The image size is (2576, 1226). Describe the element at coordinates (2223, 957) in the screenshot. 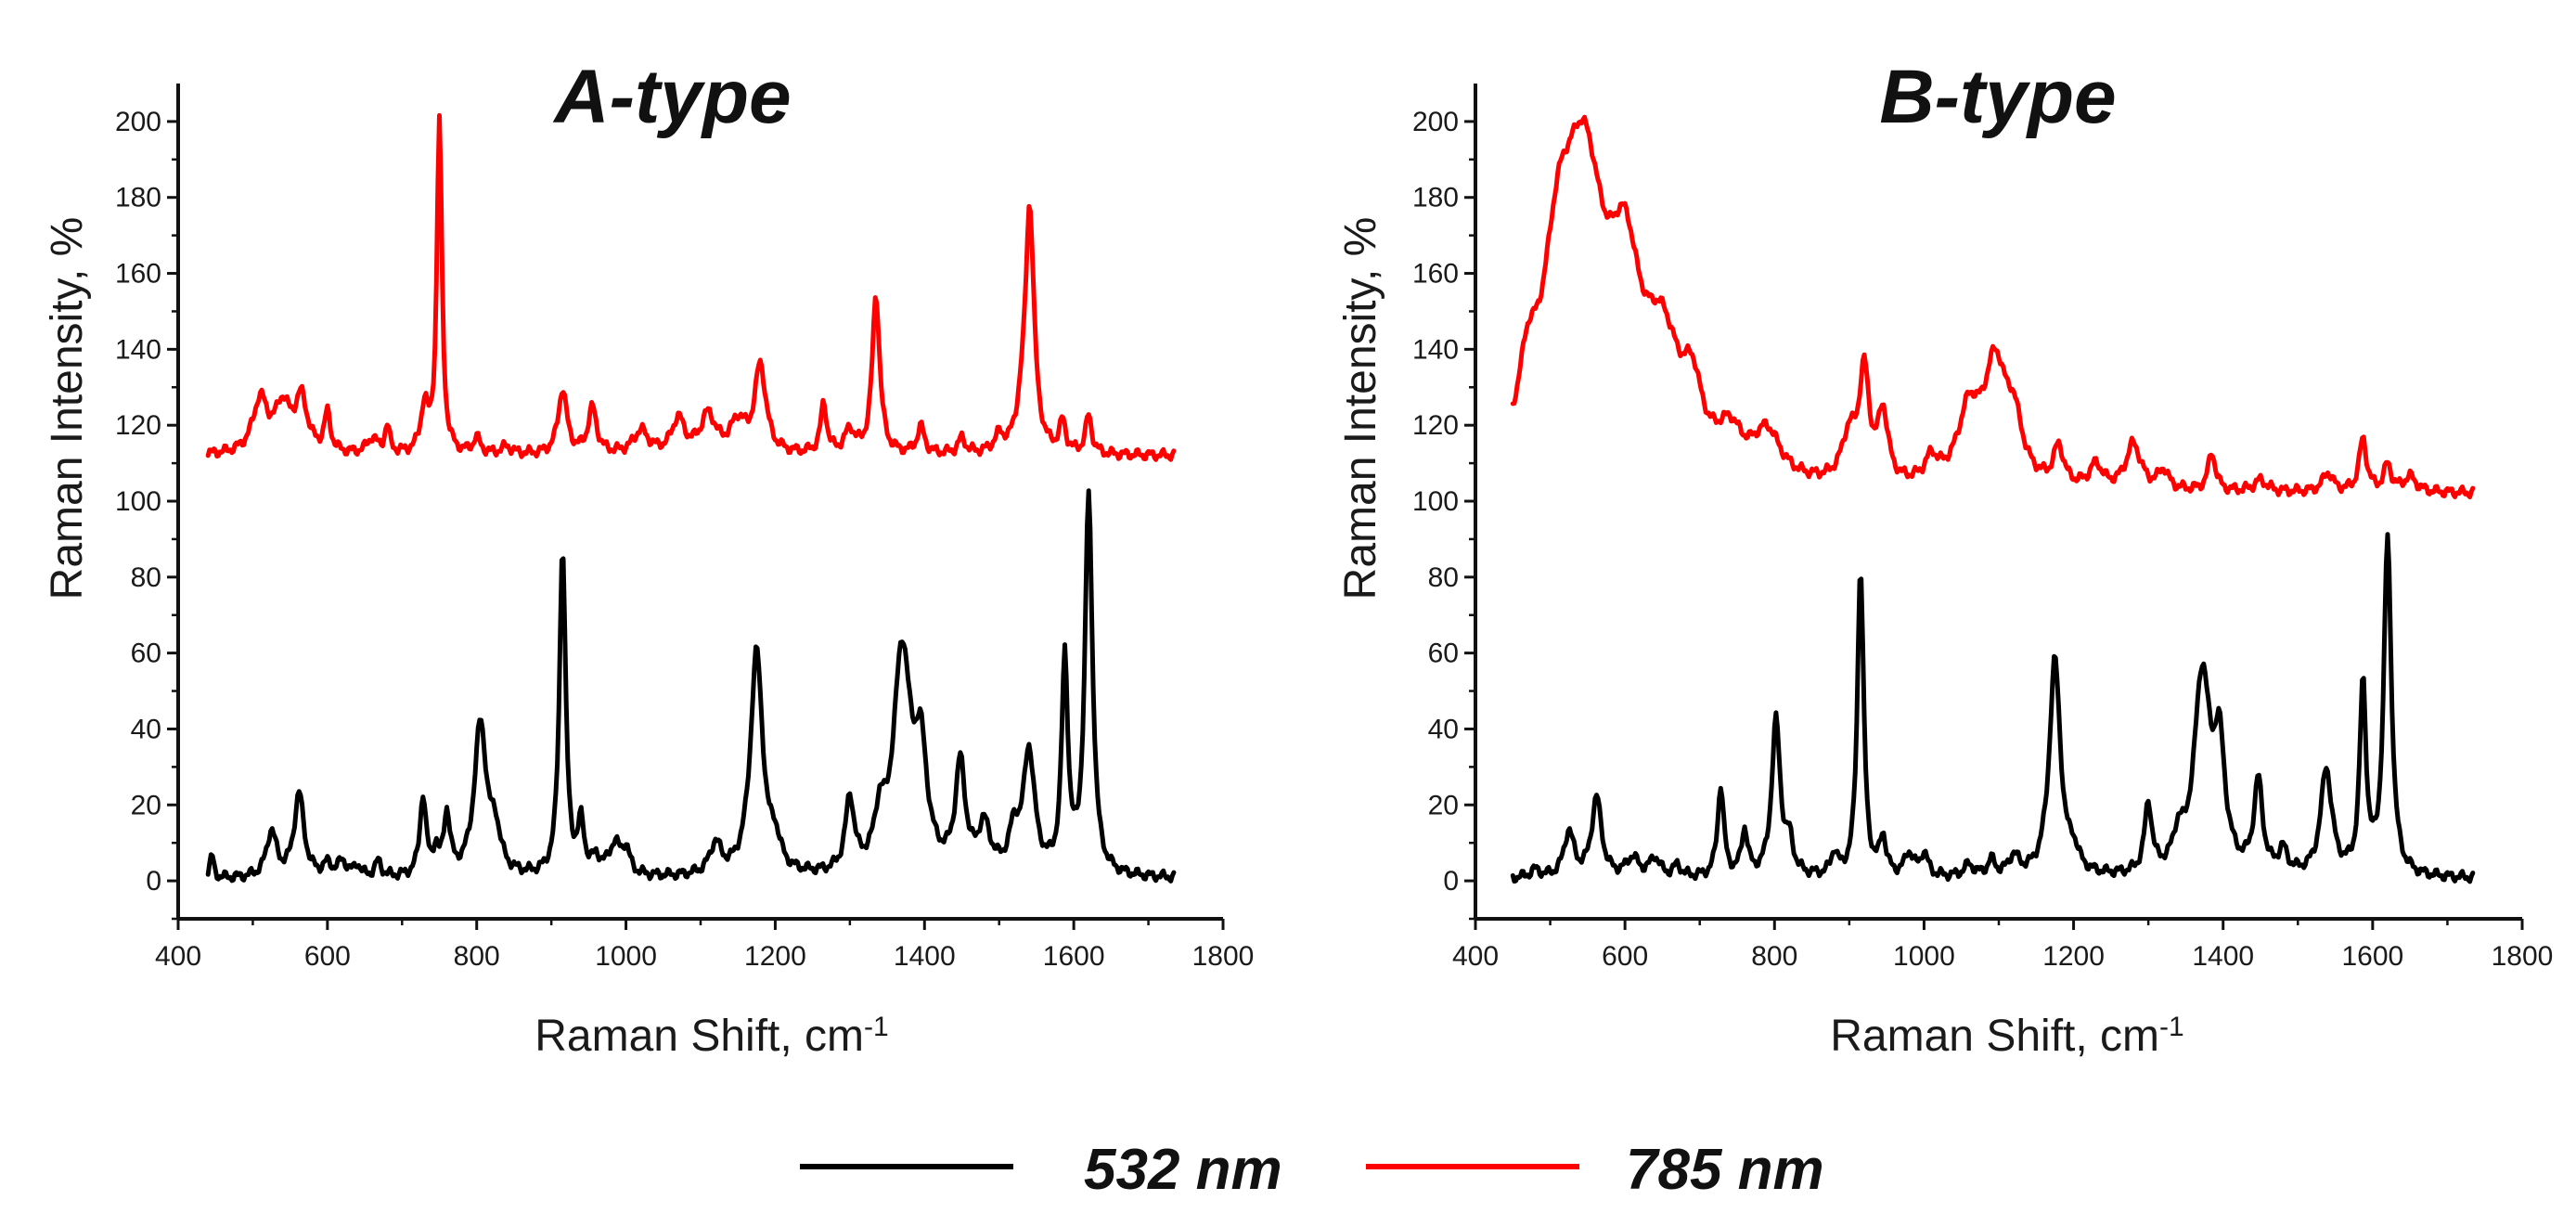

I see `panel-b-x-tick-label: 1400` at that location.